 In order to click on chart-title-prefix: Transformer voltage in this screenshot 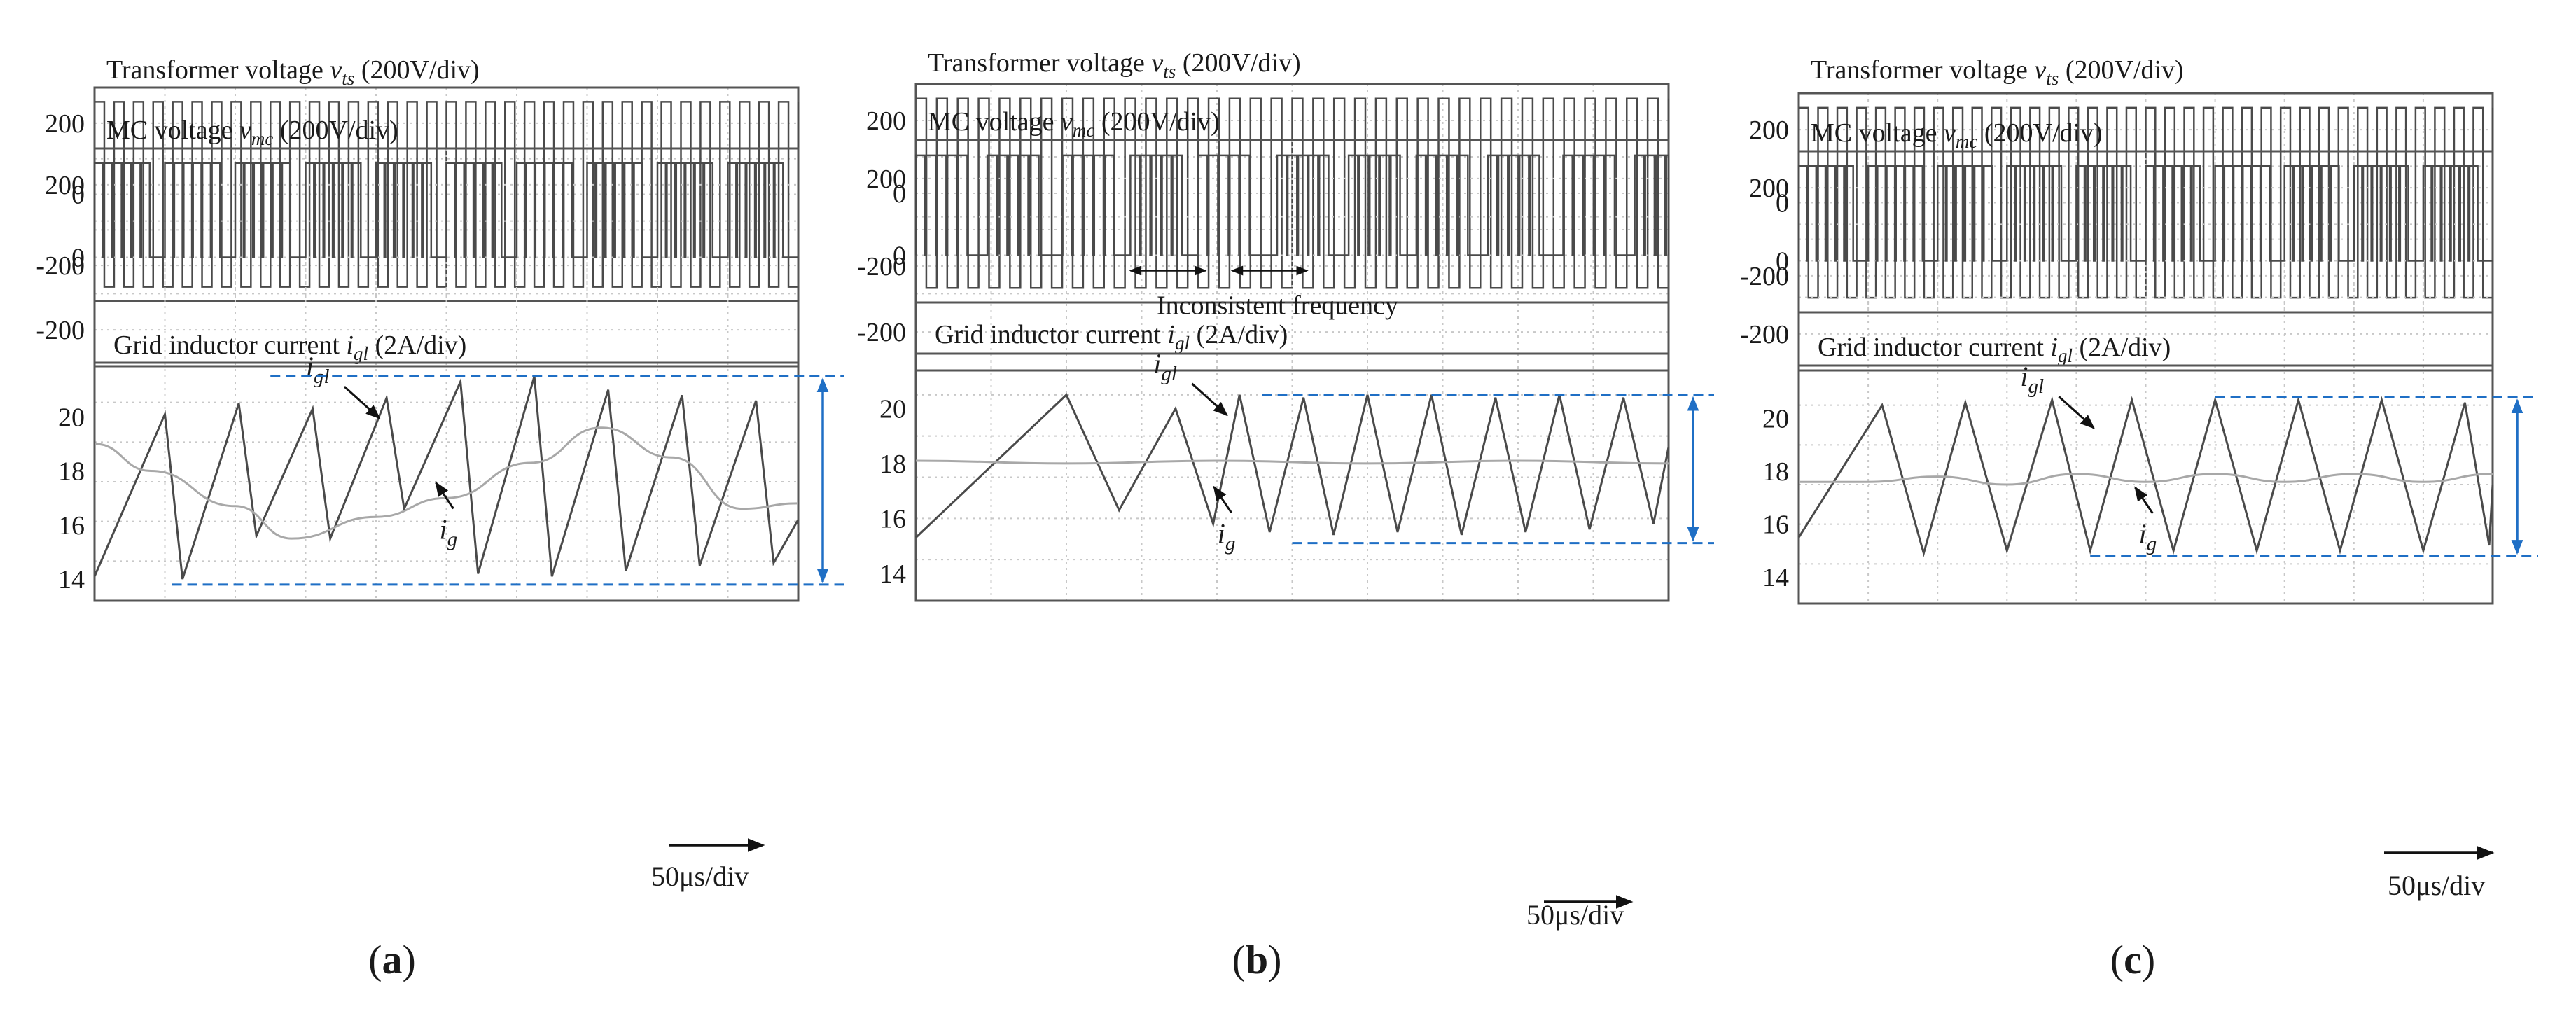, I will do `click(1922, 70)`.